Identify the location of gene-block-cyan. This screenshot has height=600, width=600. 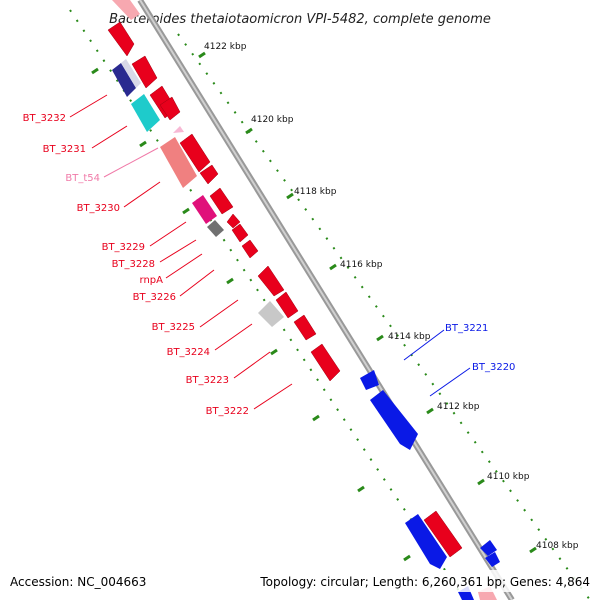
(145, 113).